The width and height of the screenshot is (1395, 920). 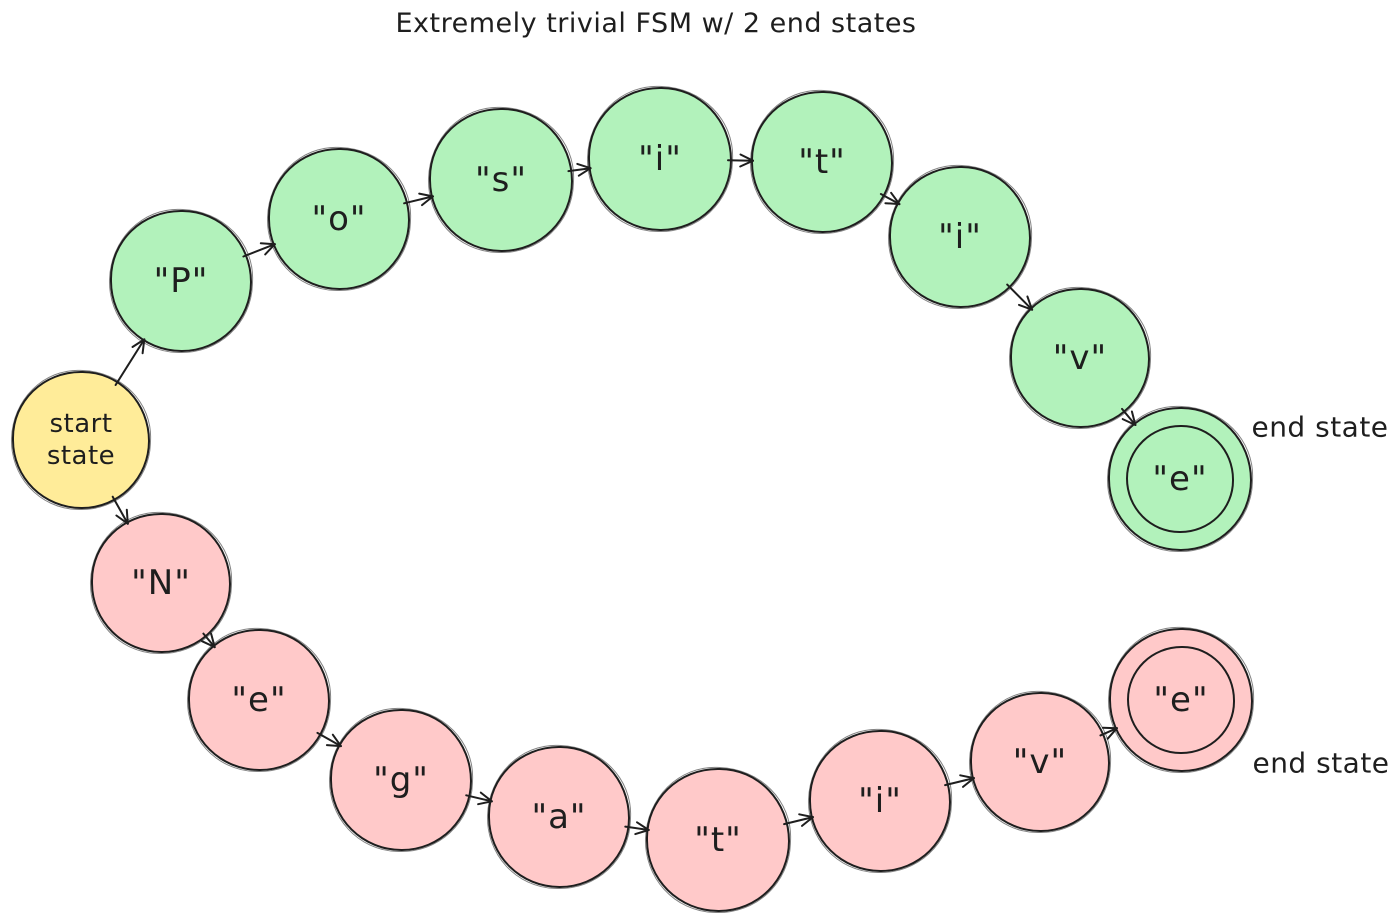 I want to click on state-label: "N", so click(x=161, y=583).